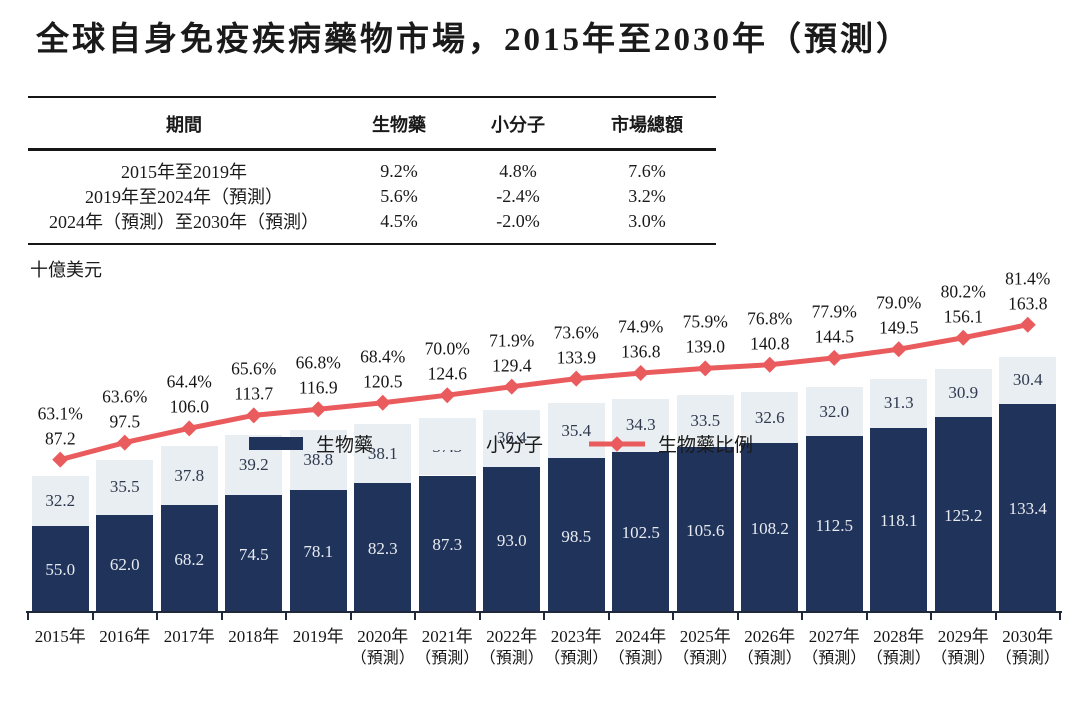 This screenshot has width=1080, height=724. I want to click on bar-value-label-small-molecule: 39.2, so click(253, 464).